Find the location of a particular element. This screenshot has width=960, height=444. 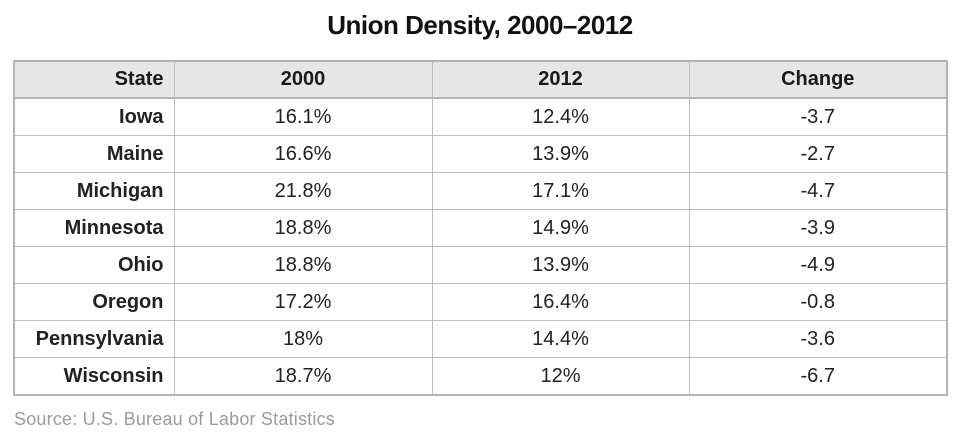

cell-state: Oregon is located at coordinates (94, 302).